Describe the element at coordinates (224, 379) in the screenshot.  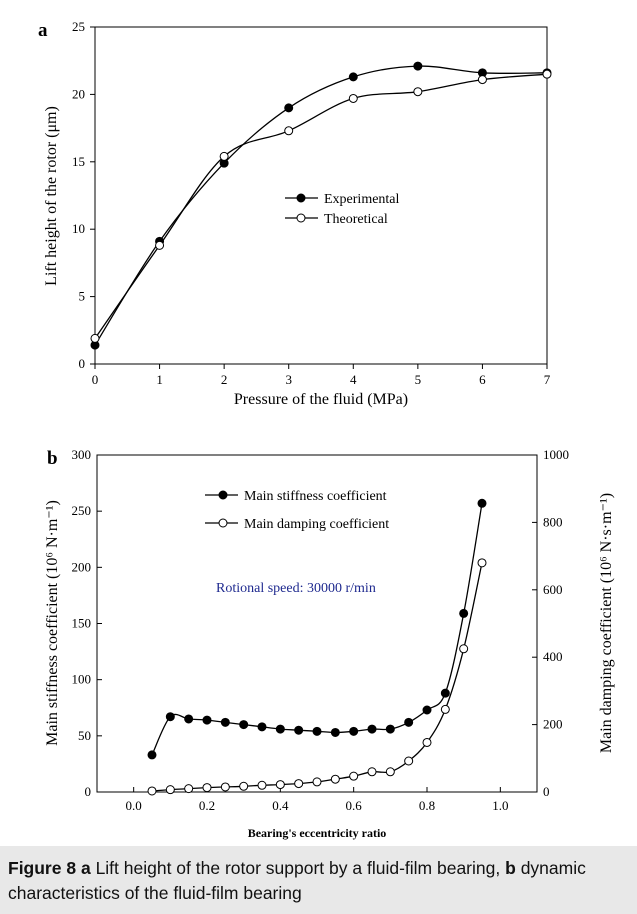
I see `x-tick-label-a: 2` at that location.